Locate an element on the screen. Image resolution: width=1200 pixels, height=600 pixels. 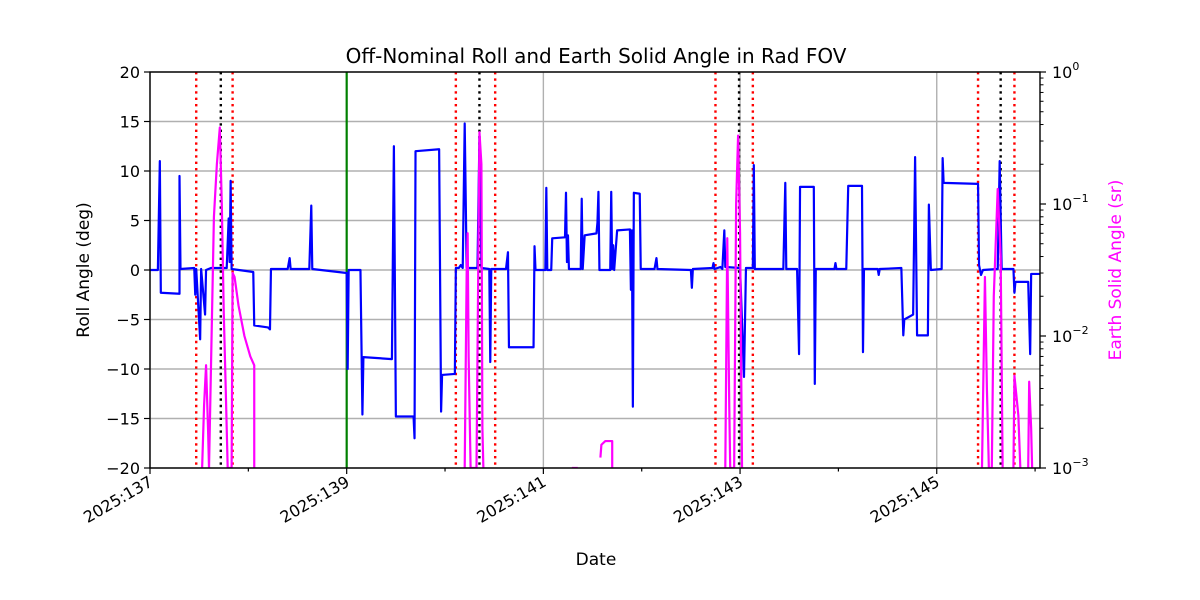
y-tick-label: −10 is located at coordinates (123, 369).